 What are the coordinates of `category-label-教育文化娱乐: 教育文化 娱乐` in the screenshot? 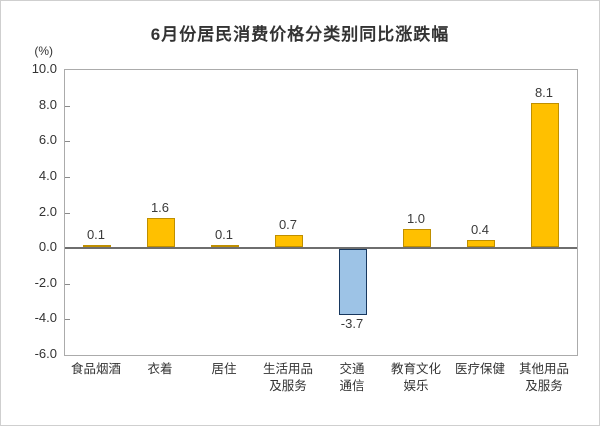 It's located at (416, 378).